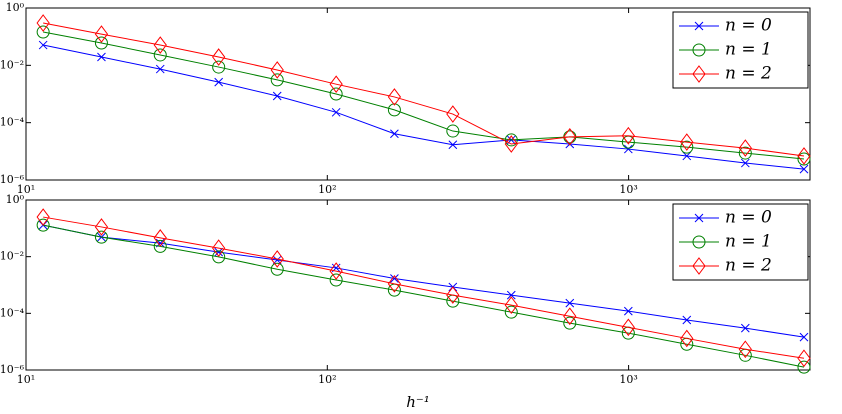  Describe the element at coordinates (418, 402) in the screenshot. I see `x-axis-label: h⁻¹` at that location.